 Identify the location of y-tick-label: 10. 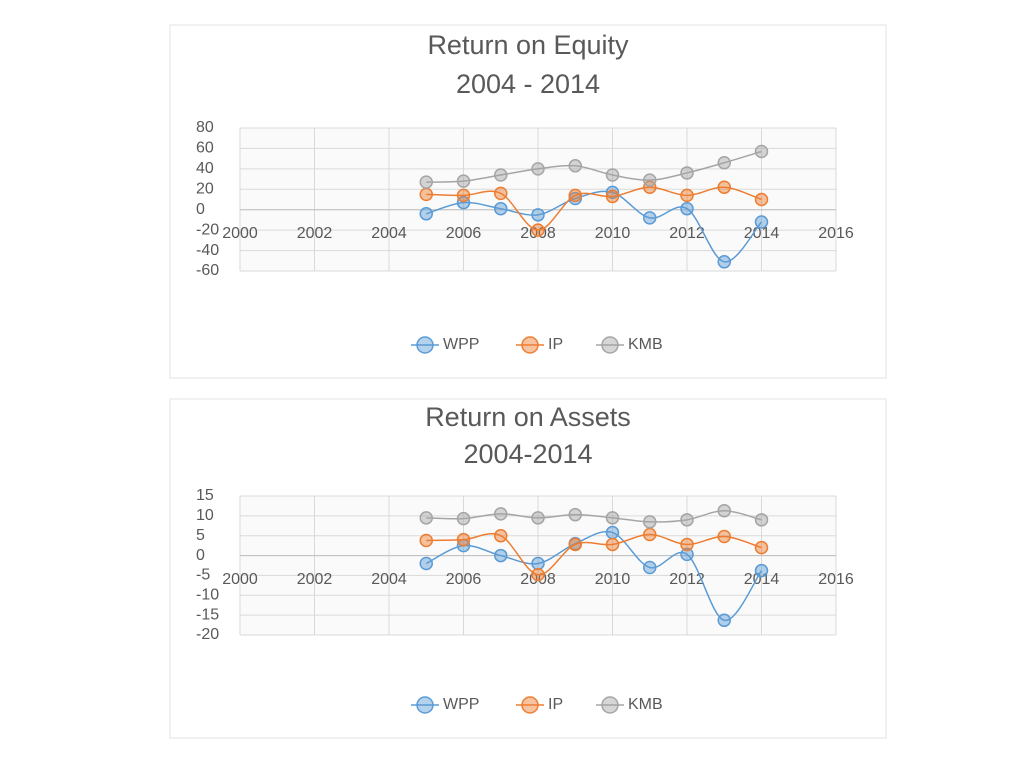
(205, 515).